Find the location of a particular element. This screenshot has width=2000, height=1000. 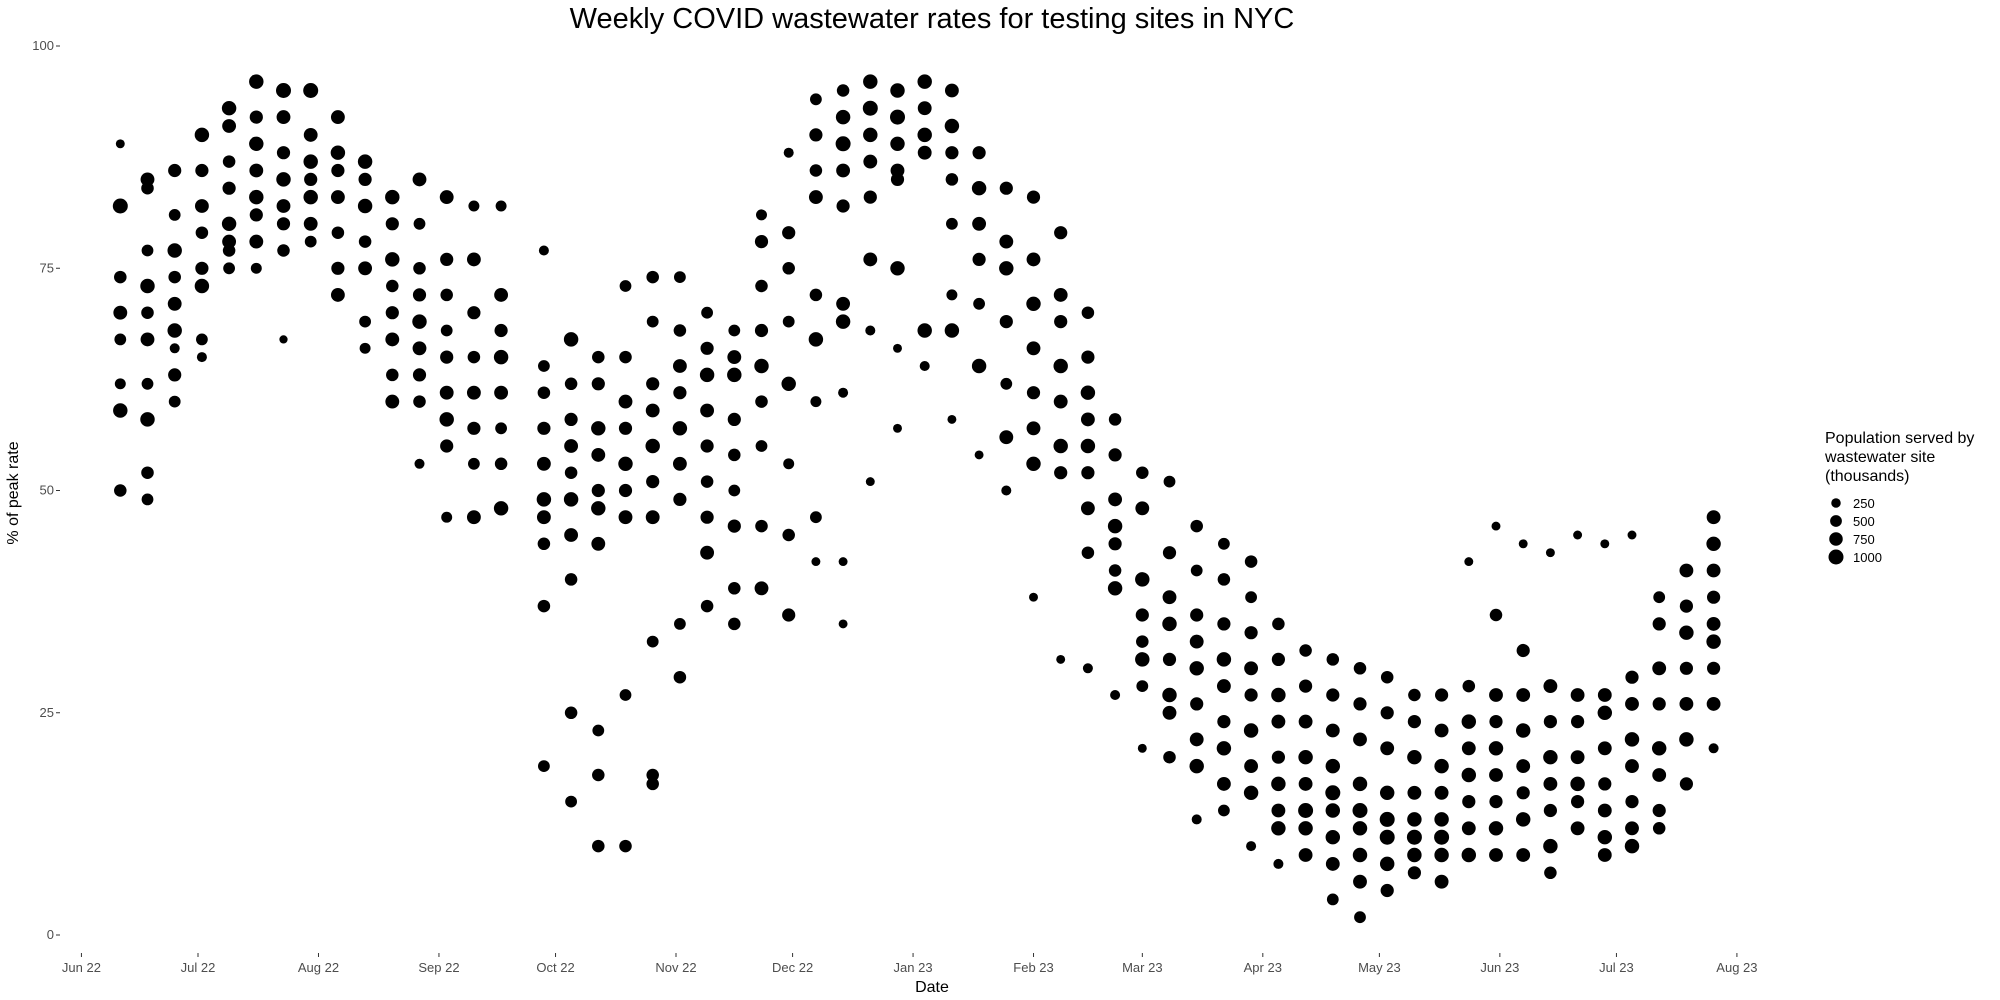

x-tick-label: Nov 22 is located at coordinates (675, 967).